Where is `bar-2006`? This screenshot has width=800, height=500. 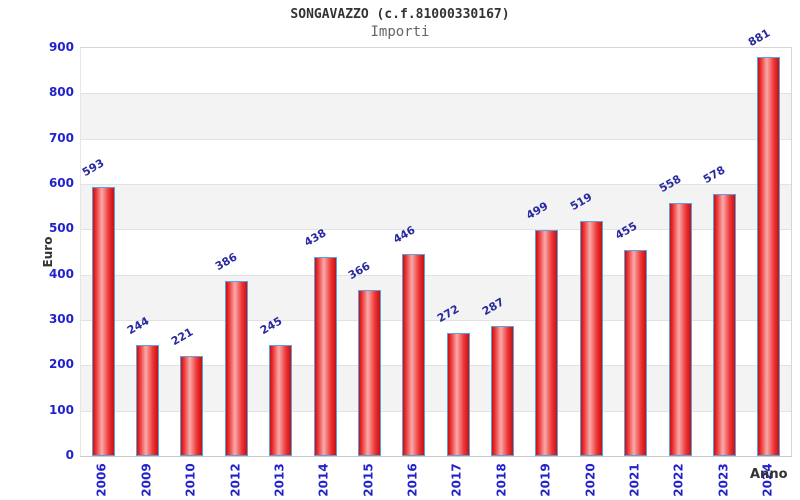 bar-2006 is located at coordinates (103, 321).